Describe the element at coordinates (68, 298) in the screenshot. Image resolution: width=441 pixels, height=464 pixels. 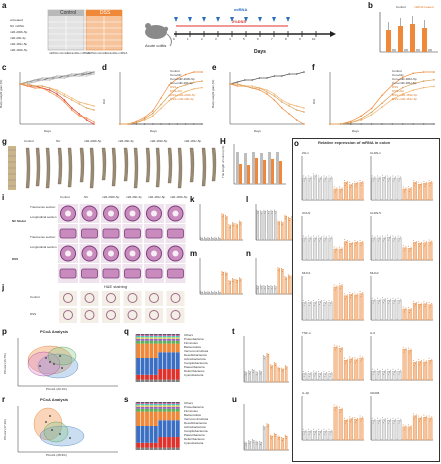
I see `j-tile` at that location.